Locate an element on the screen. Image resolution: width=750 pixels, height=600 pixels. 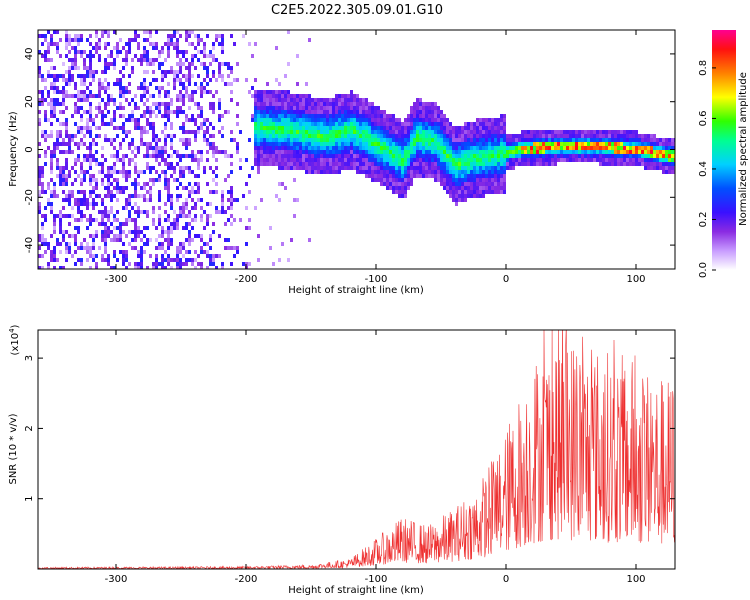
x-tick-label: 100 is located at coordinates (635, 579).